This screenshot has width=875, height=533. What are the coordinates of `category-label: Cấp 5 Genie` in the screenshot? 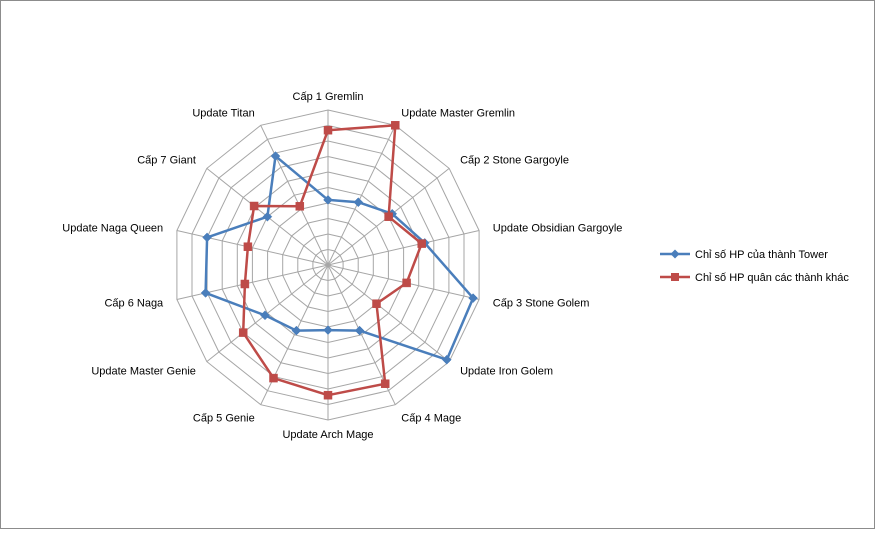 It's located at (224, 418).